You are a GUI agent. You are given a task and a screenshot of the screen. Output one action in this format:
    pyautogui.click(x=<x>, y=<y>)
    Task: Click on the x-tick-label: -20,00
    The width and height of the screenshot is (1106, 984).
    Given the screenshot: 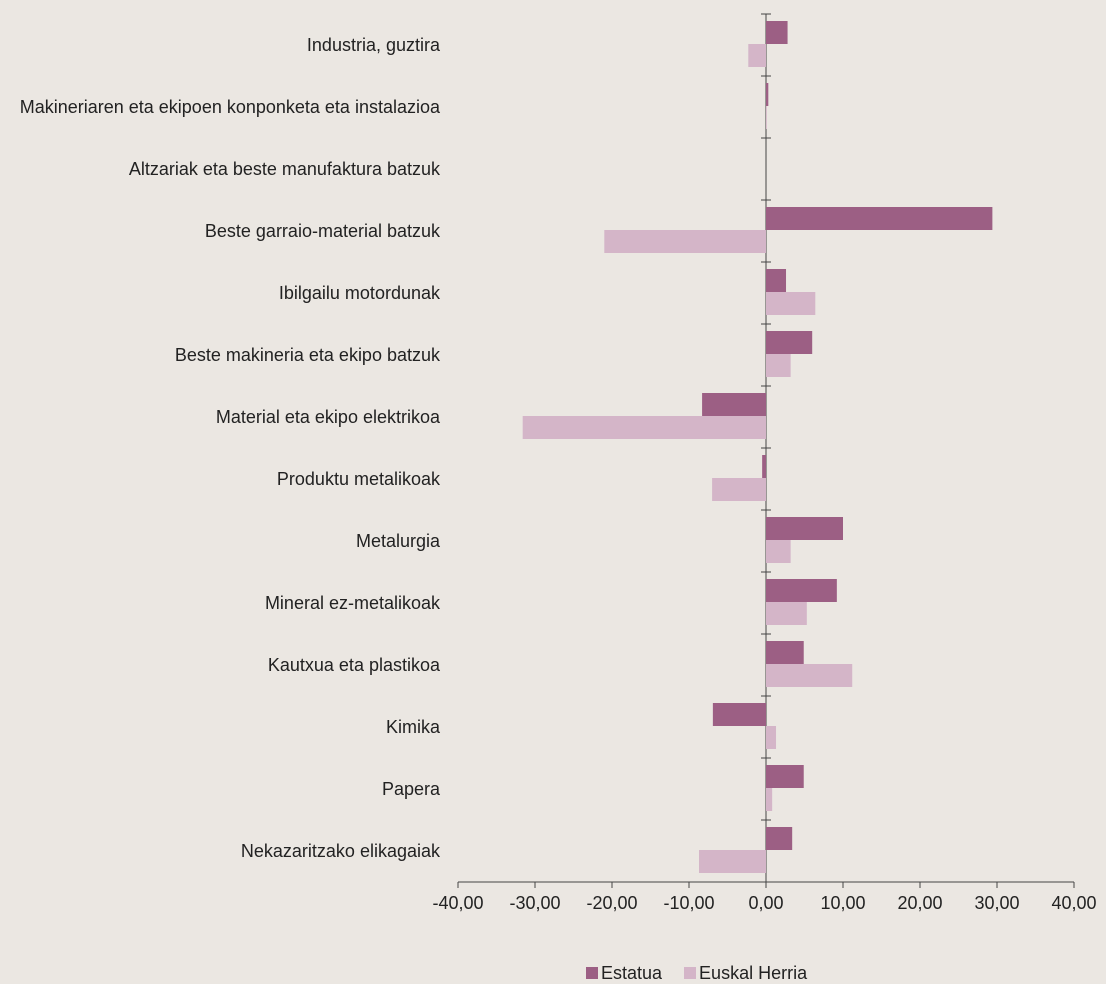 What is the action you would take?
    pyautogui.click(x=611, y=903)
    